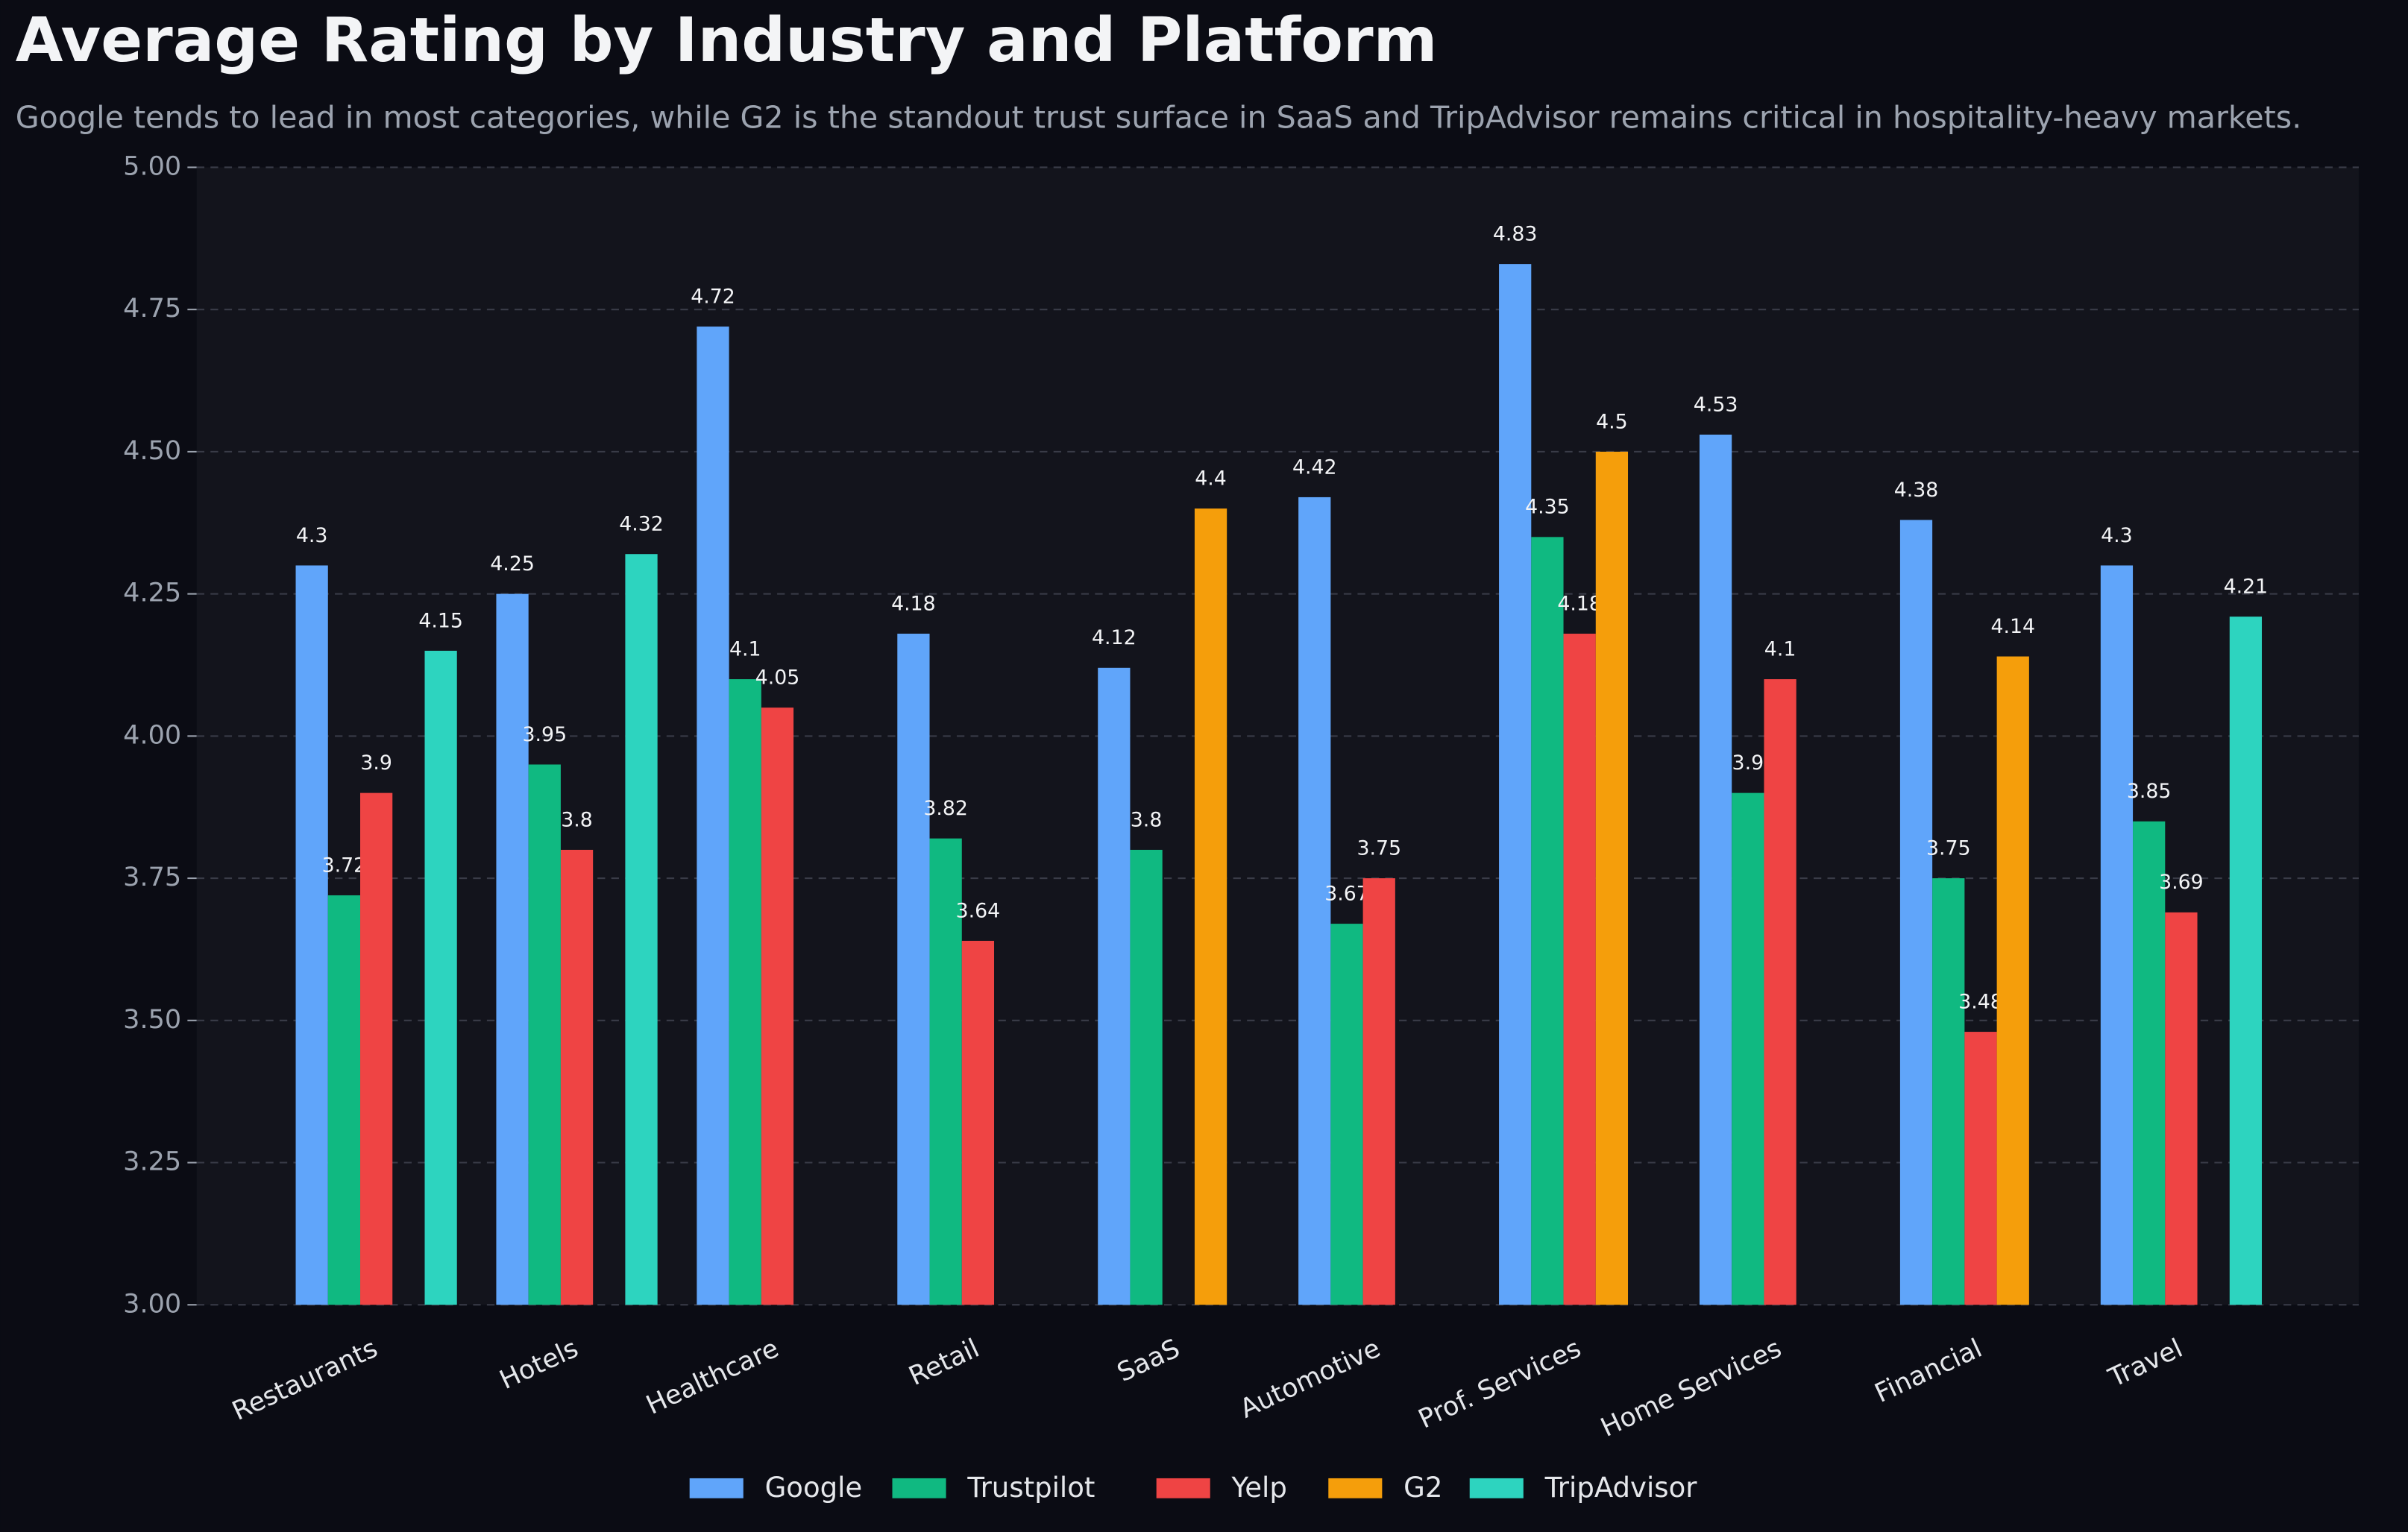  Describe the element at coordinates (152, 735) in the screenshot. I see `y-tick-label: 4.00` at that location.